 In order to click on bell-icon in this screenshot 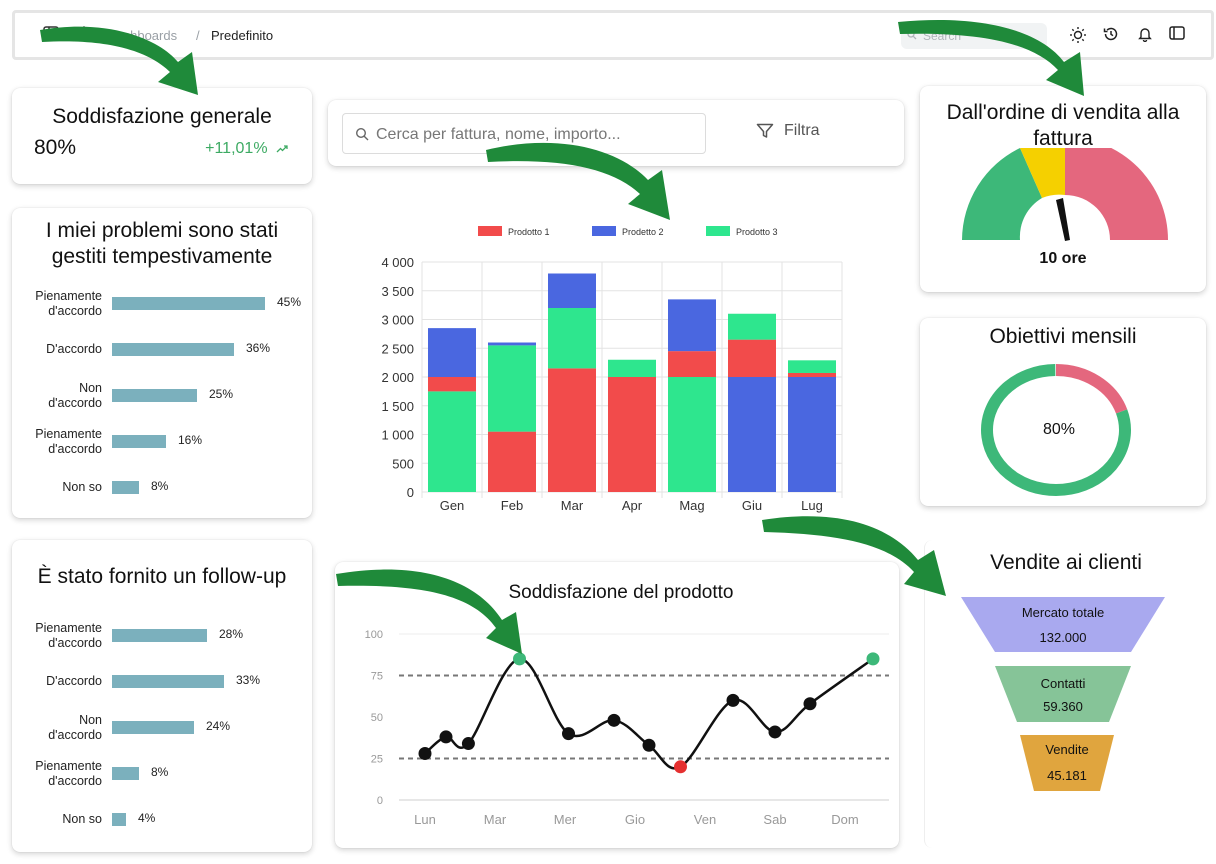, I will do `click(1145, 36)`.